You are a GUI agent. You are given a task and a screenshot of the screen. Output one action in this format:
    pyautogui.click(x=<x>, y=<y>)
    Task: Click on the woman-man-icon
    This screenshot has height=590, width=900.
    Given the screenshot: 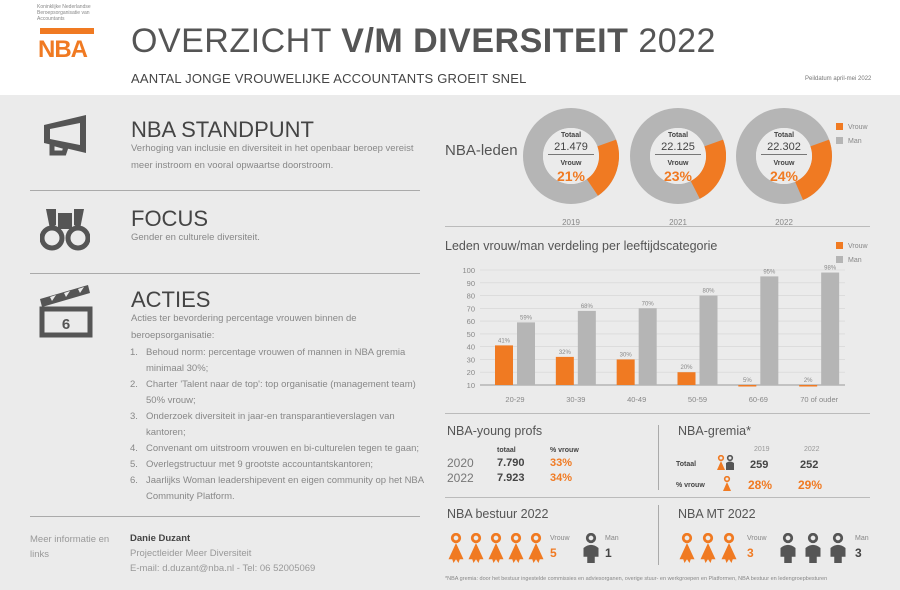 What is the action you would take?
    pyautogui.click(x=725, y=462)
    